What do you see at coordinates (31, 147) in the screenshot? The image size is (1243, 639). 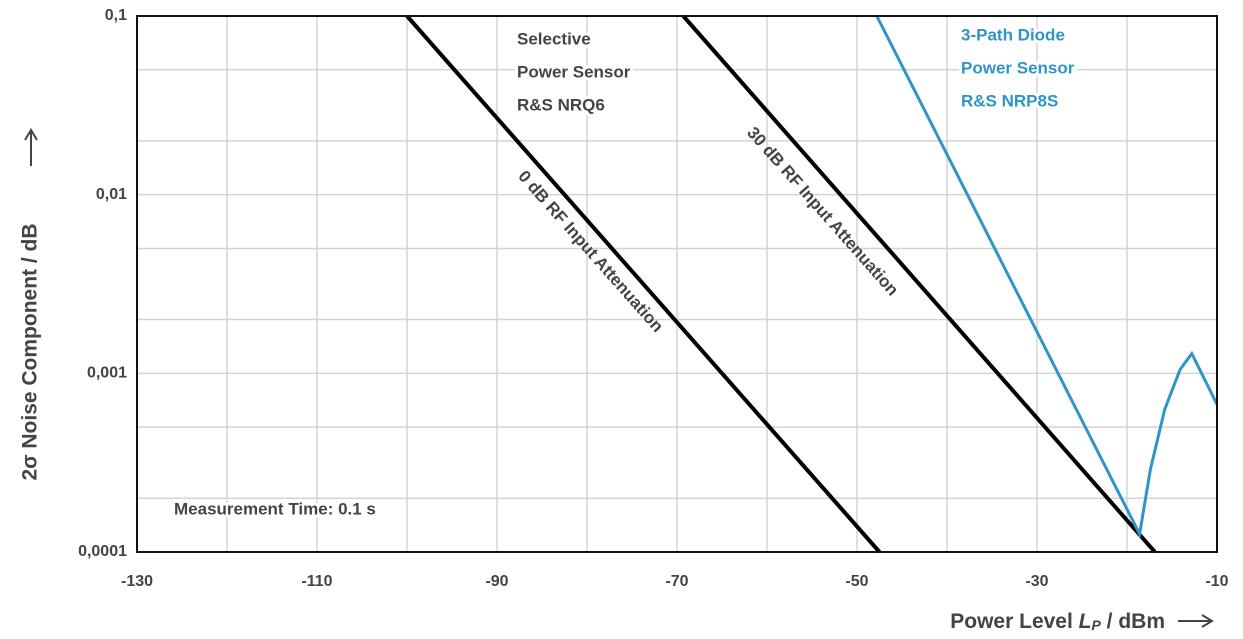 I see `y-arrow` at bounding box center [31, 147].